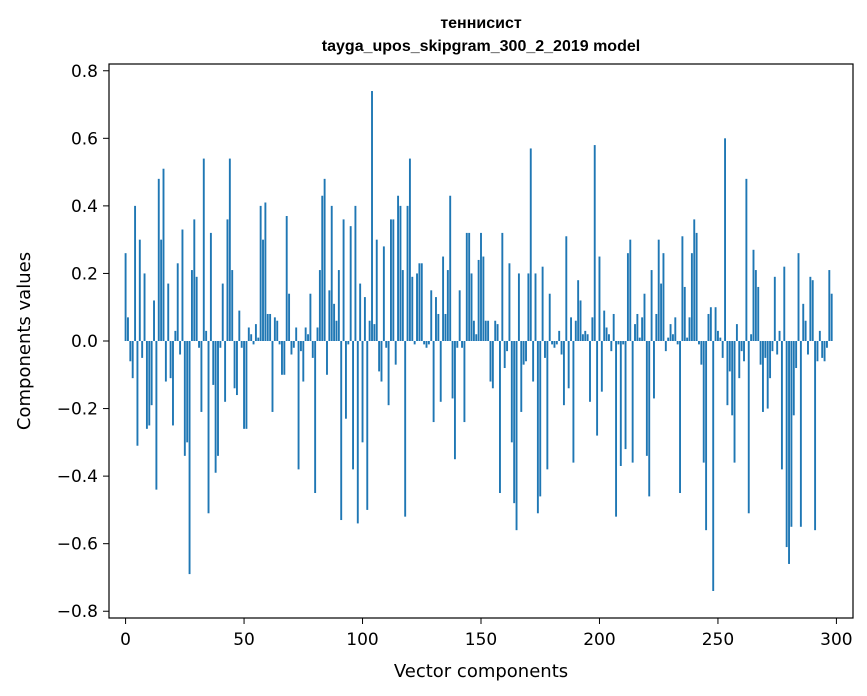  What do you see at coordinates (836, 640) in the screenshot?
I see `x-tick-label: 300` at bounding box center [836, 640].